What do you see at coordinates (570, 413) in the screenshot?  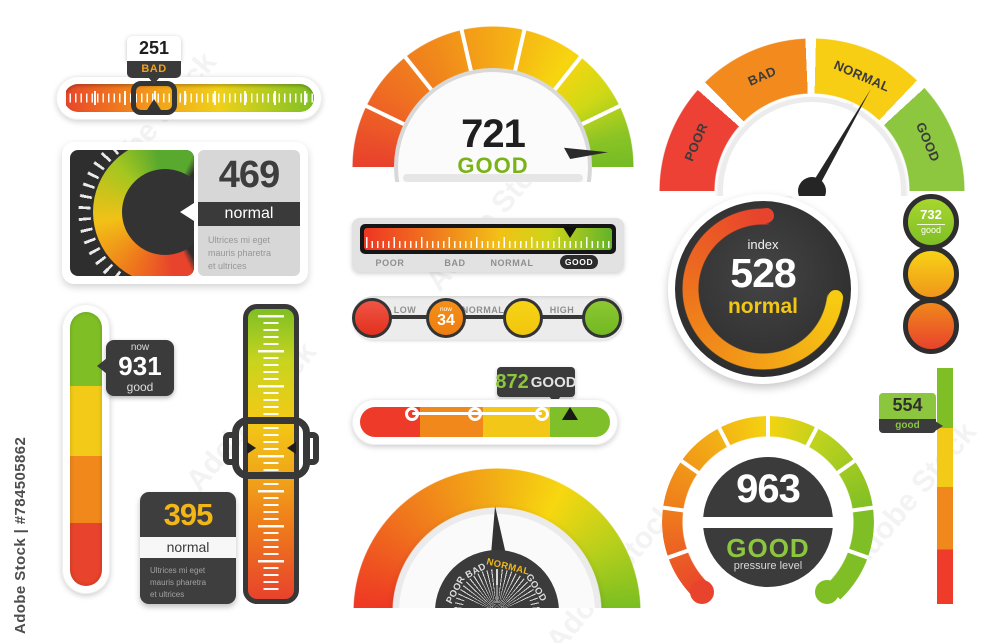 I see `slider-872-marker` at bounding box center [570, 413].